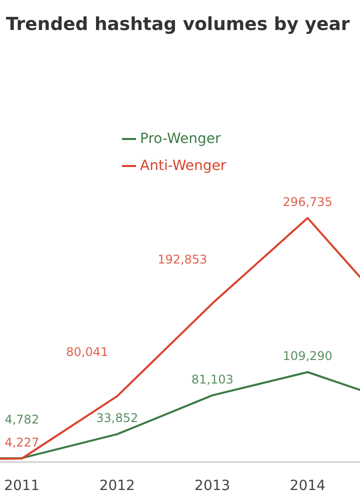  What do you see at coordinates (212, 379) in the screenshot?
I see `data-label: 81,103` at bounding box center [212, 379].